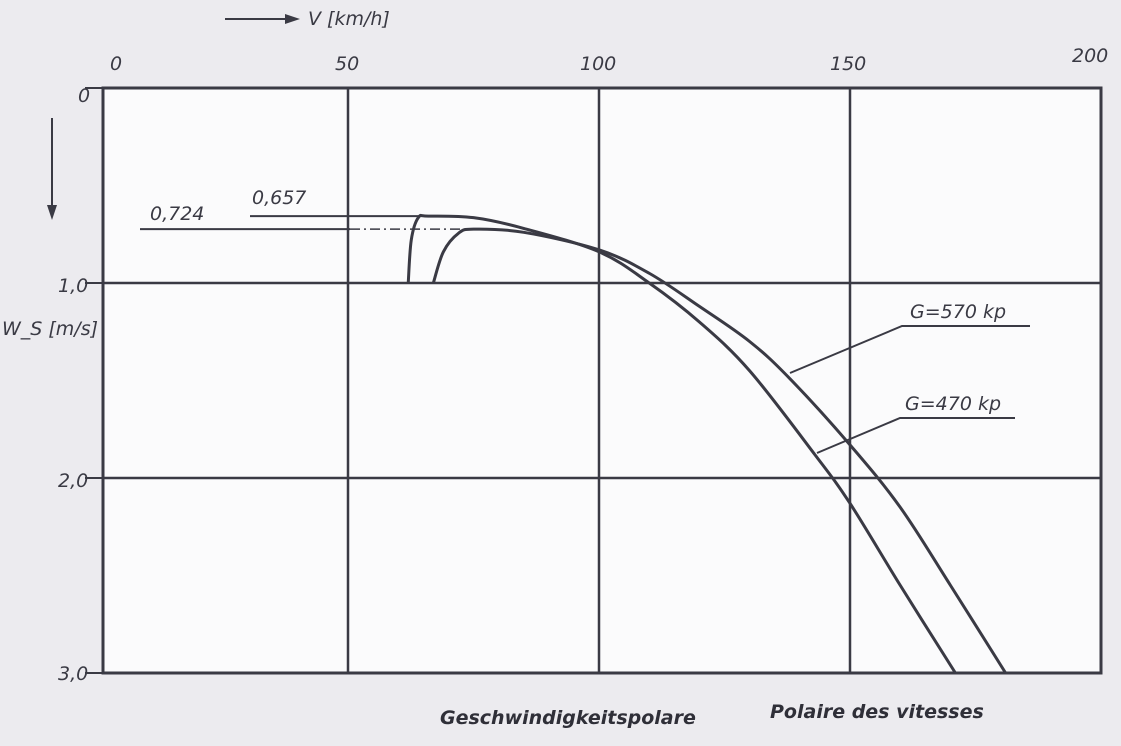 This screenshot has width=1121, height=746. I want to click on x-tick-label: 200, so click(1090, 56).